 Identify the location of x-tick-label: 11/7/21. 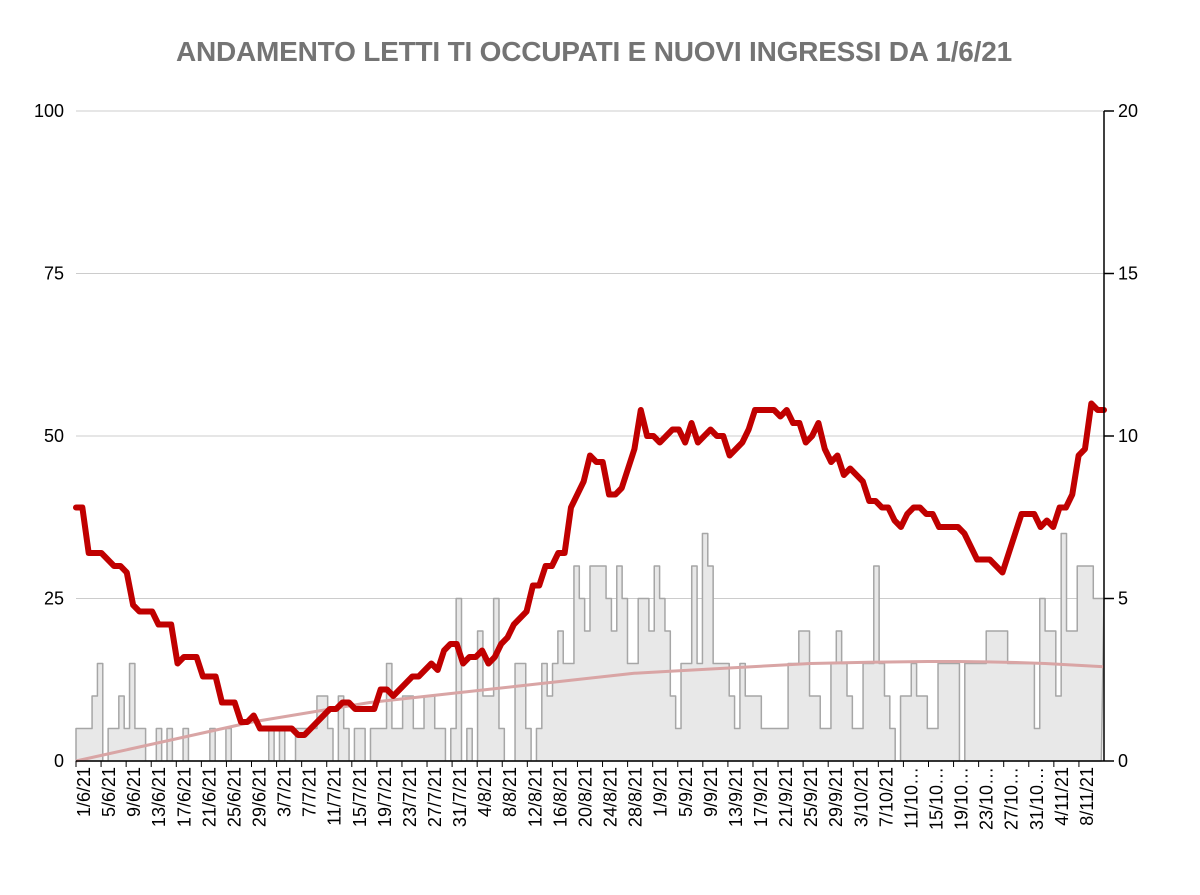
(335, 796).